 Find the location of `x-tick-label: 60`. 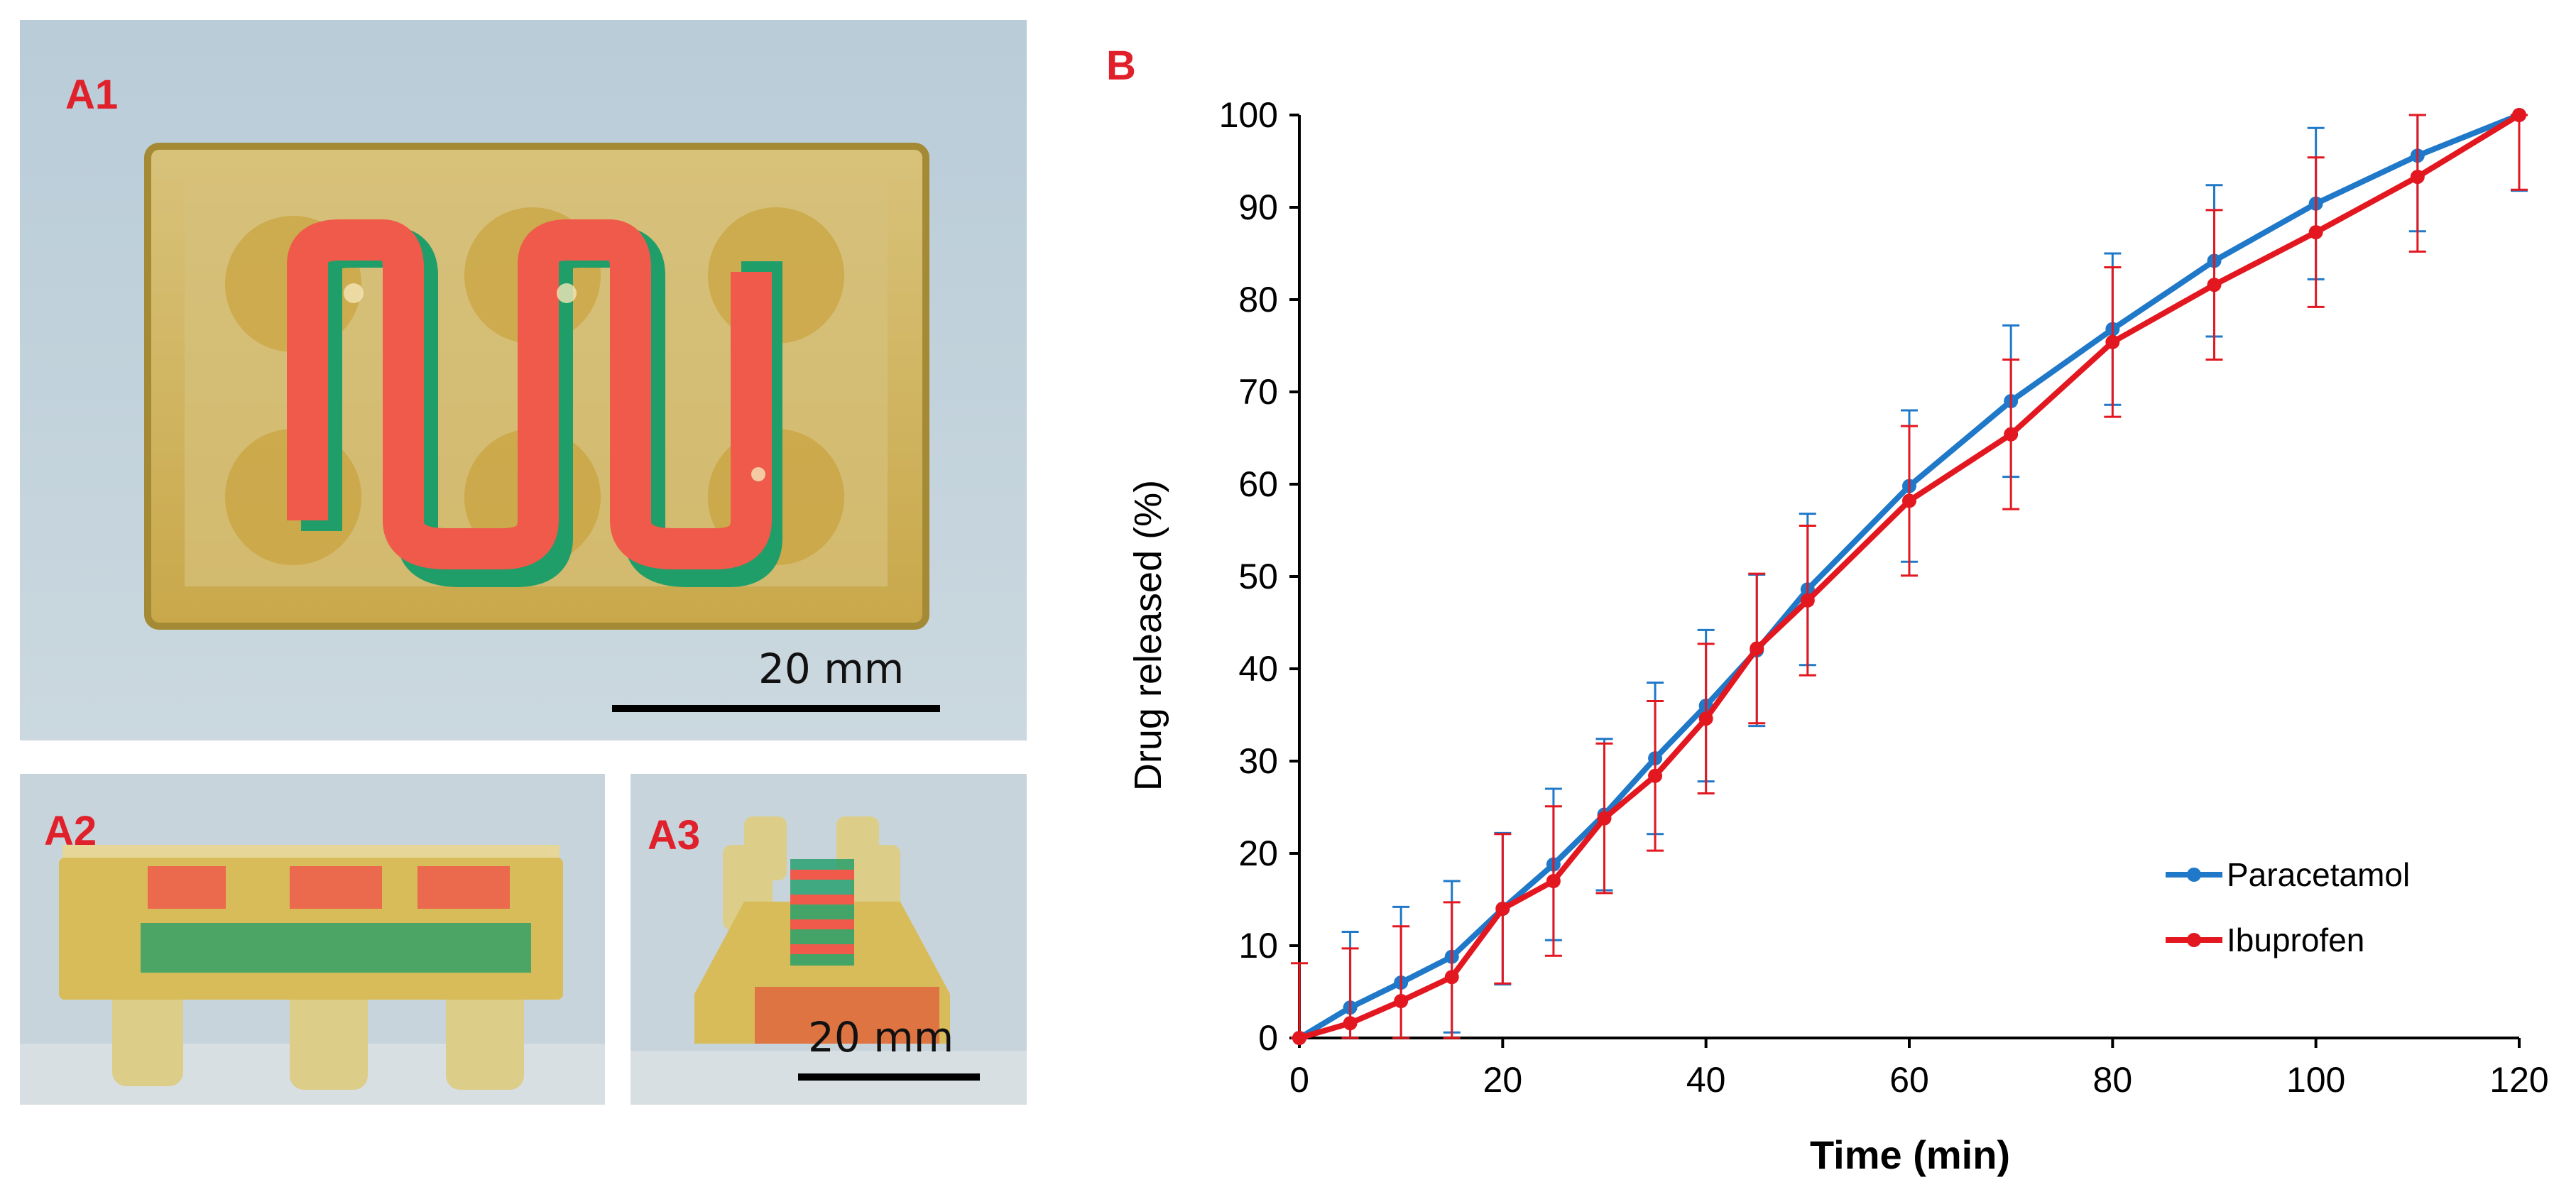

x-tick-label: 60 is located at coordinates (1909, 1080).